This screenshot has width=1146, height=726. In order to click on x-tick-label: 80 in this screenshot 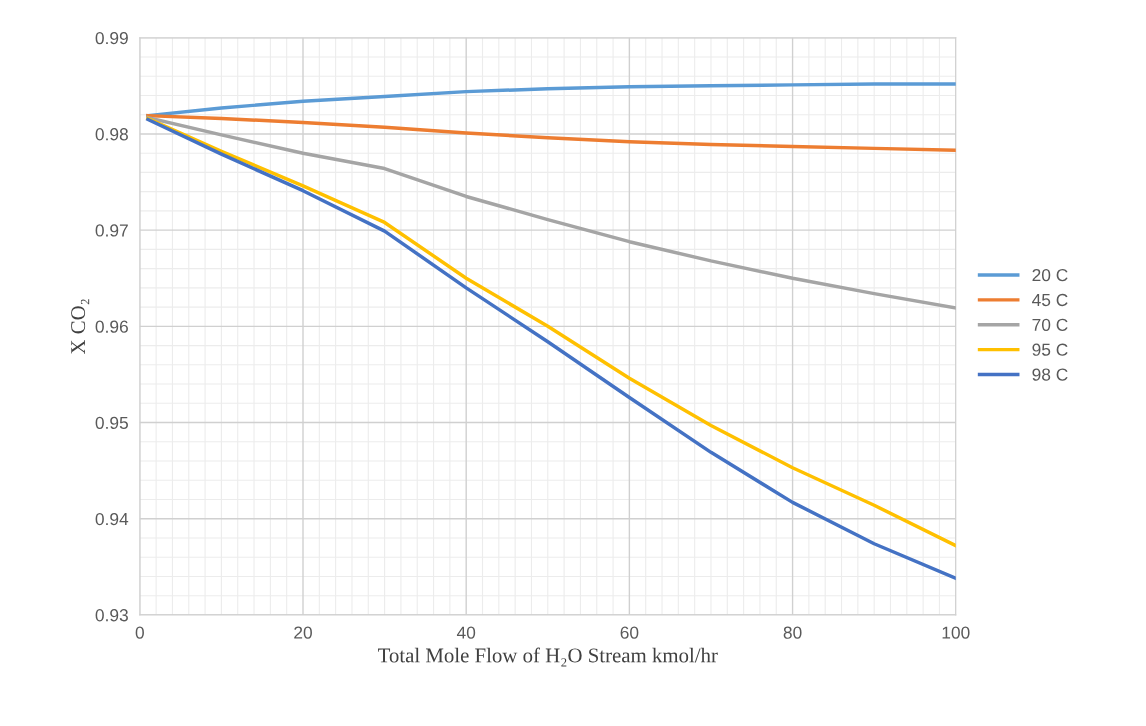, I will do `click(792, 632)`.